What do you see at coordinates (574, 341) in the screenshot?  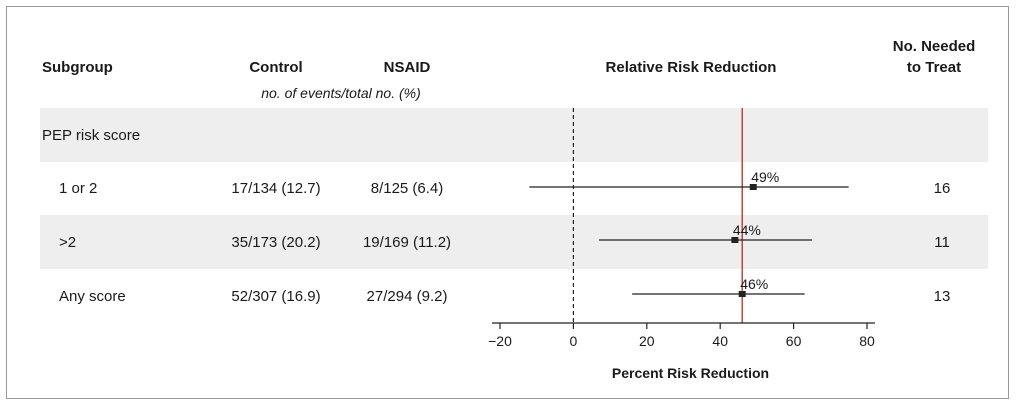 I see `x-tick-label-0: 0` at bounding box center [574, 341].